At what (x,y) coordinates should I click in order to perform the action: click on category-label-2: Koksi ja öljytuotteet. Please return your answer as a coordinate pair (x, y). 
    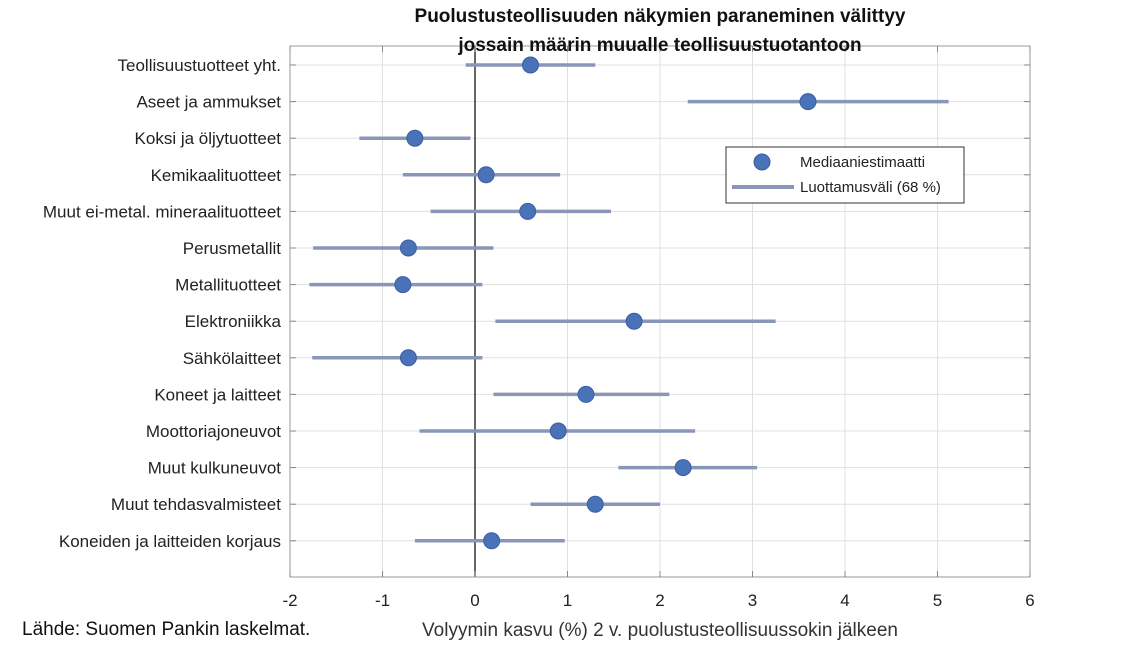
    Looking at the image, I should click on (208, 138).